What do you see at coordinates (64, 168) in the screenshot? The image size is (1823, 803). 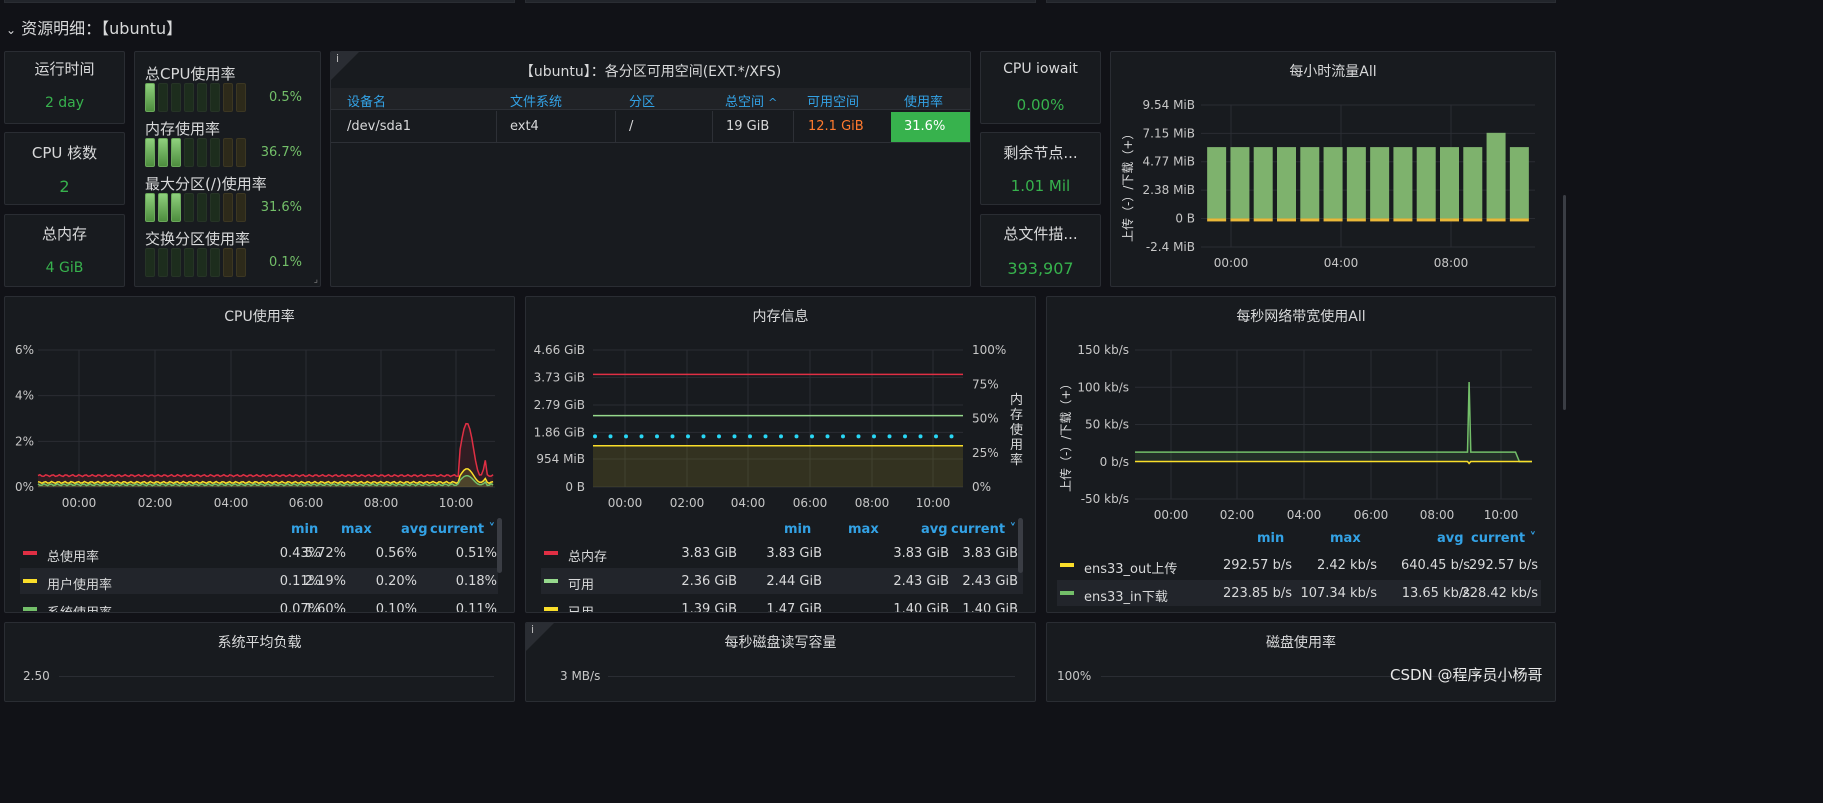 I see `cpu-cores-panel: CPU 核数 2` at bounding box center [64, 168].